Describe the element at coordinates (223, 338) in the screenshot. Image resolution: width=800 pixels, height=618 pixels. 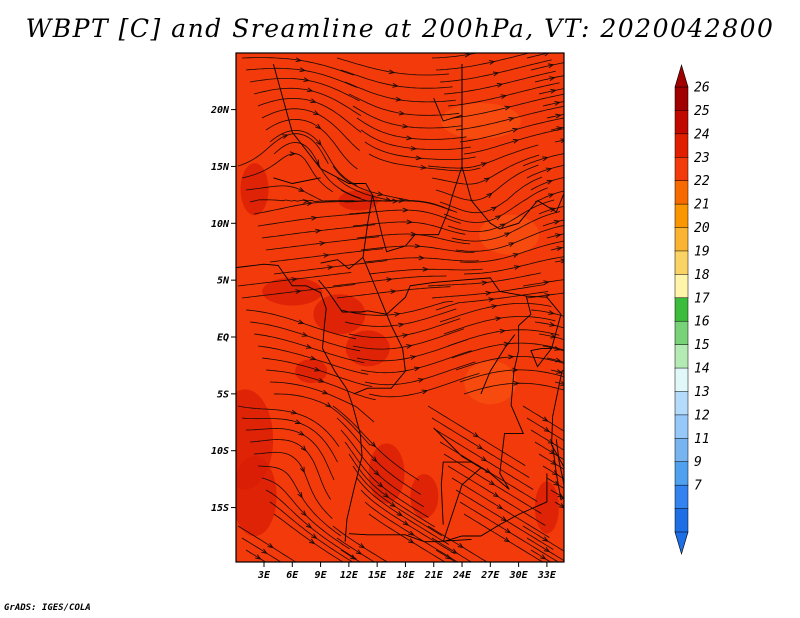
I see `lat-label: EQ` at that location.